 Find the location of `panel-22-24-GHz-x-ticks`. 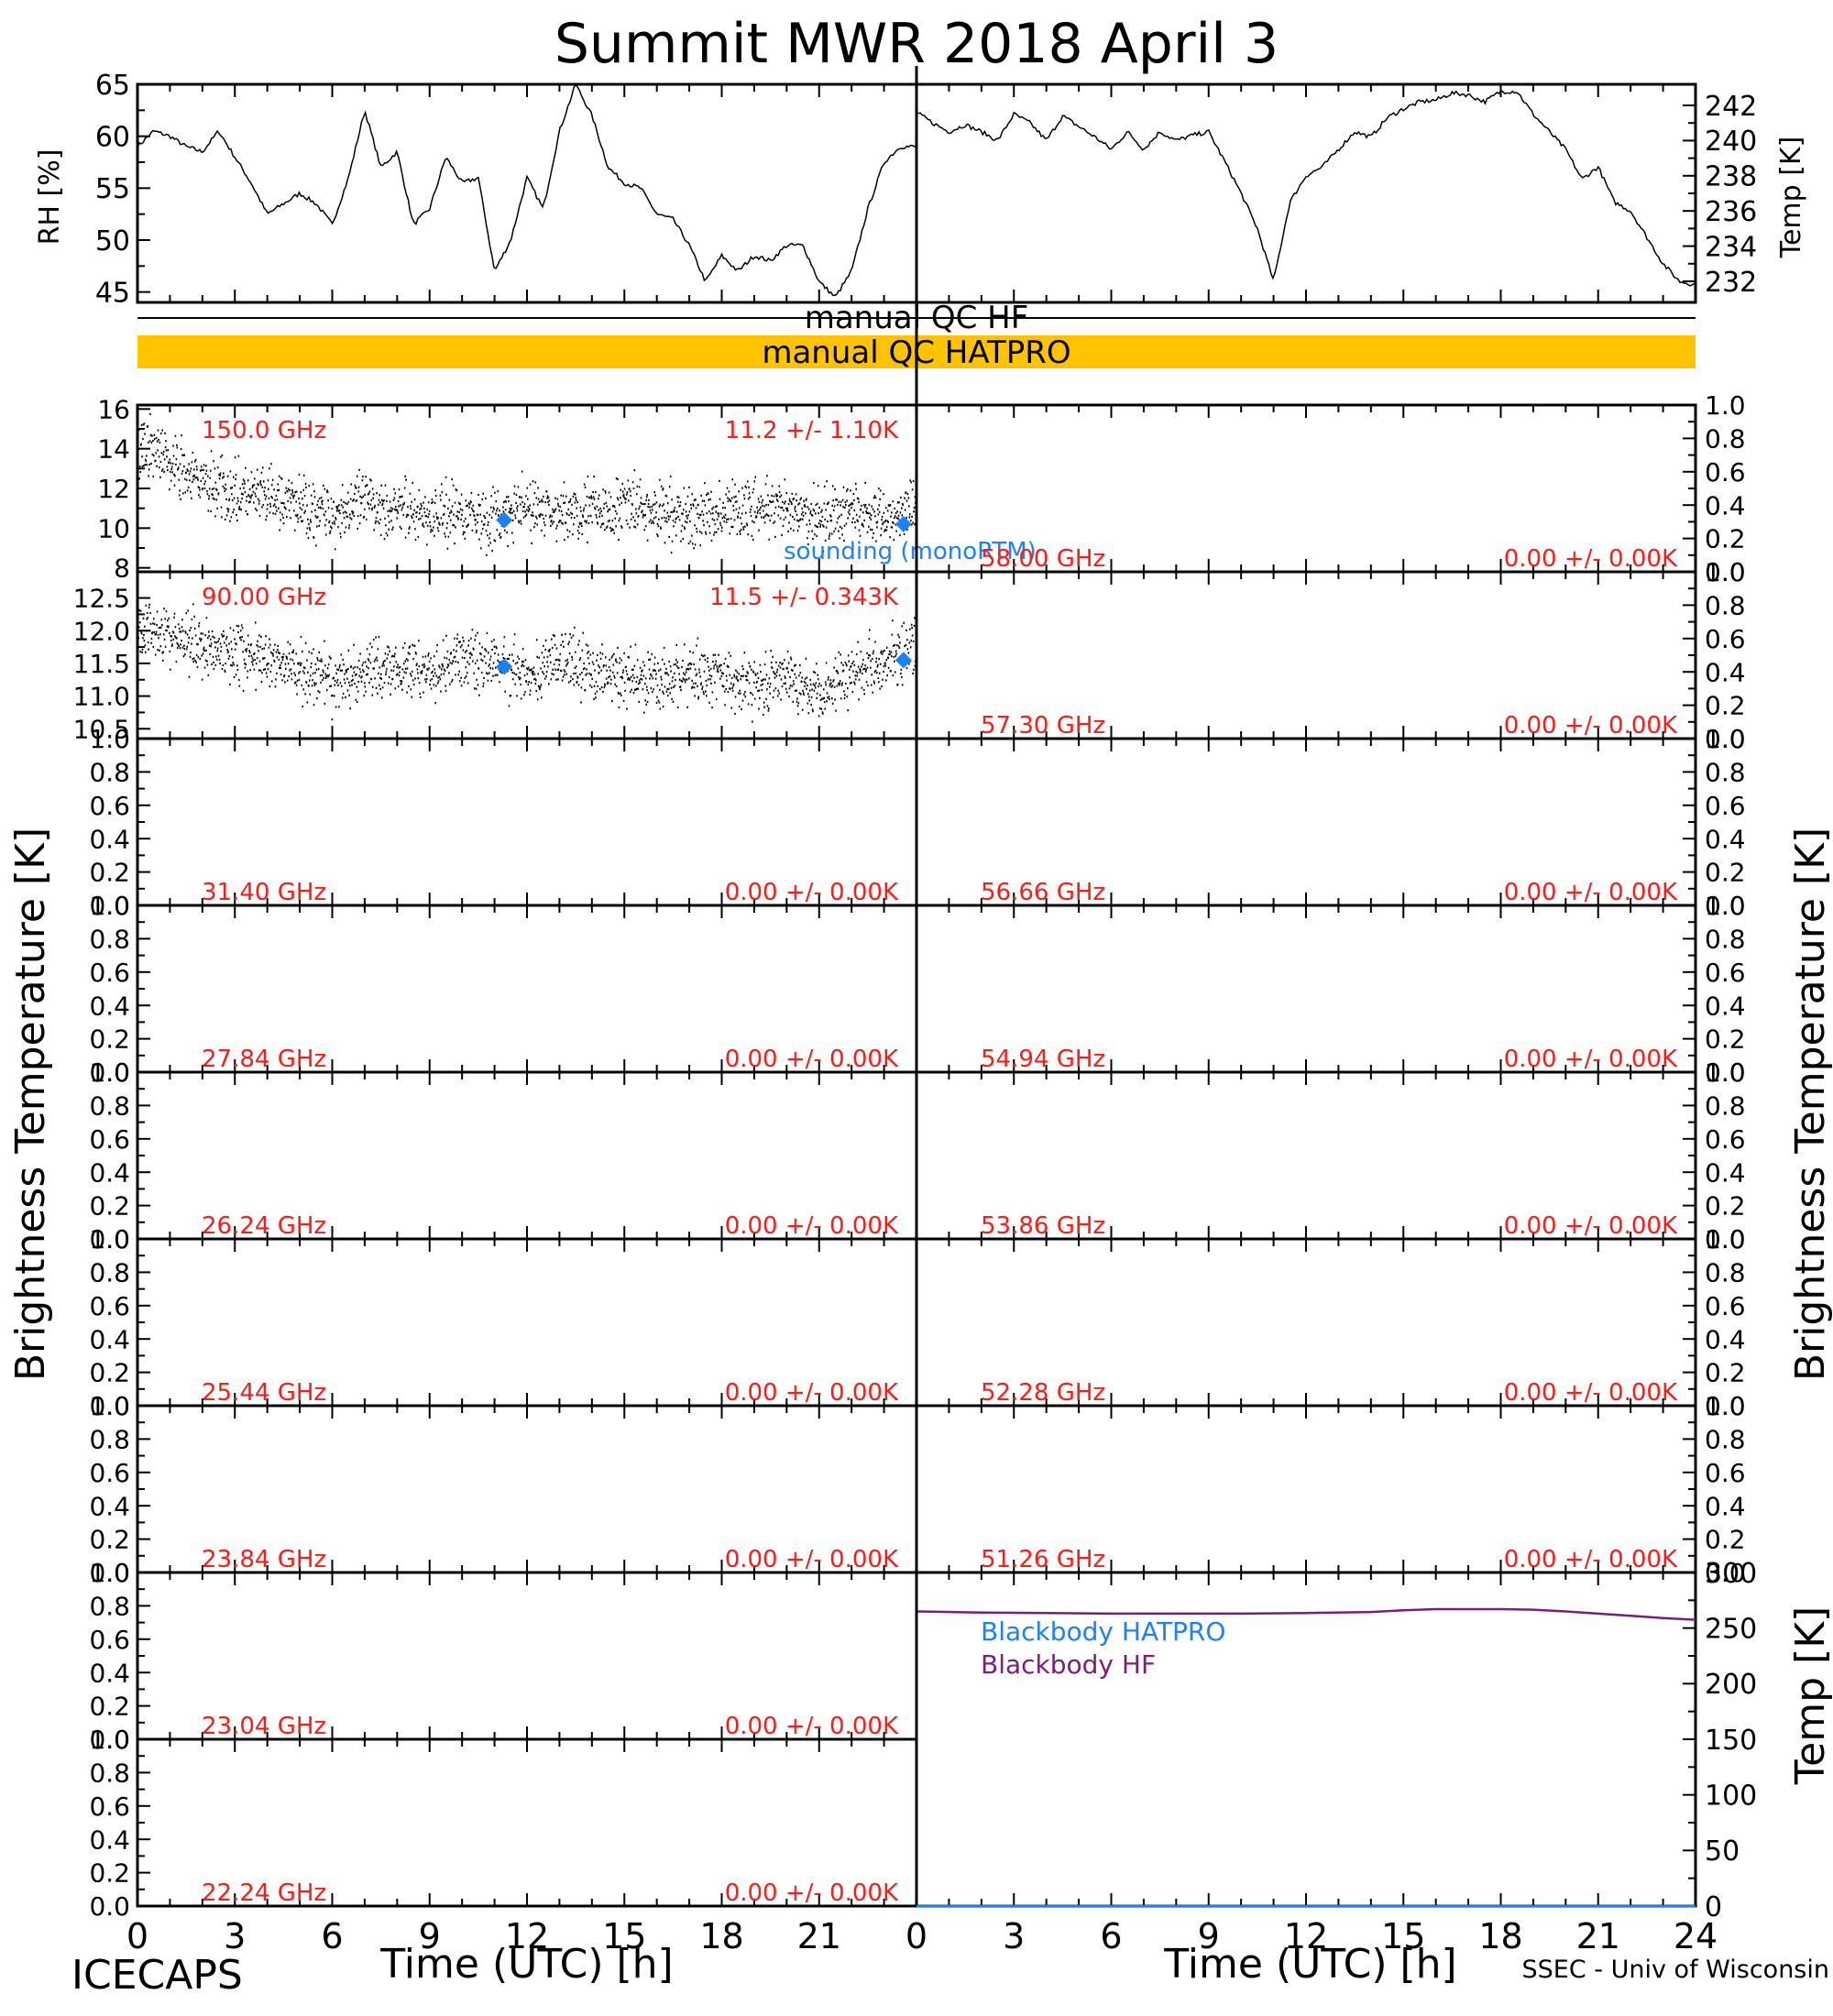

panel-22-24-GHz-x-ticks is located at coordinates (527, 1822).